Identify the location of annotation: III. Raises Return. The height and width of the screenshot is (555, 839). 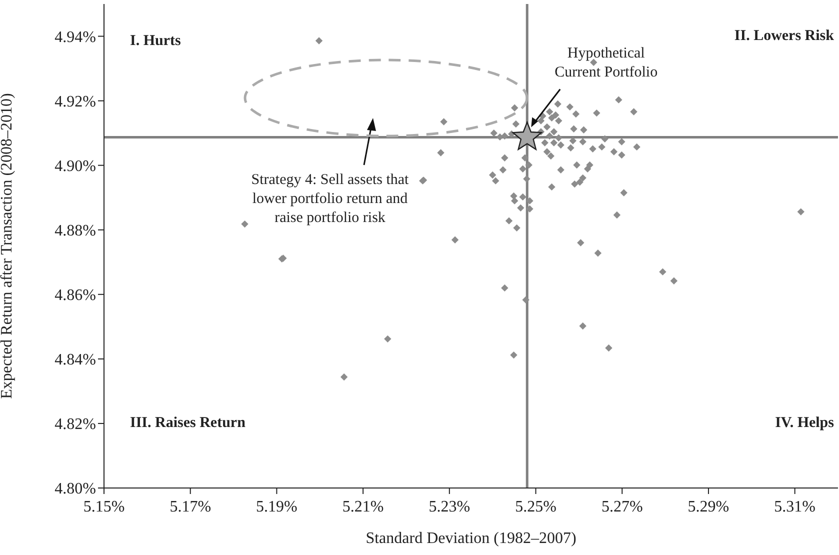
(188, 423).